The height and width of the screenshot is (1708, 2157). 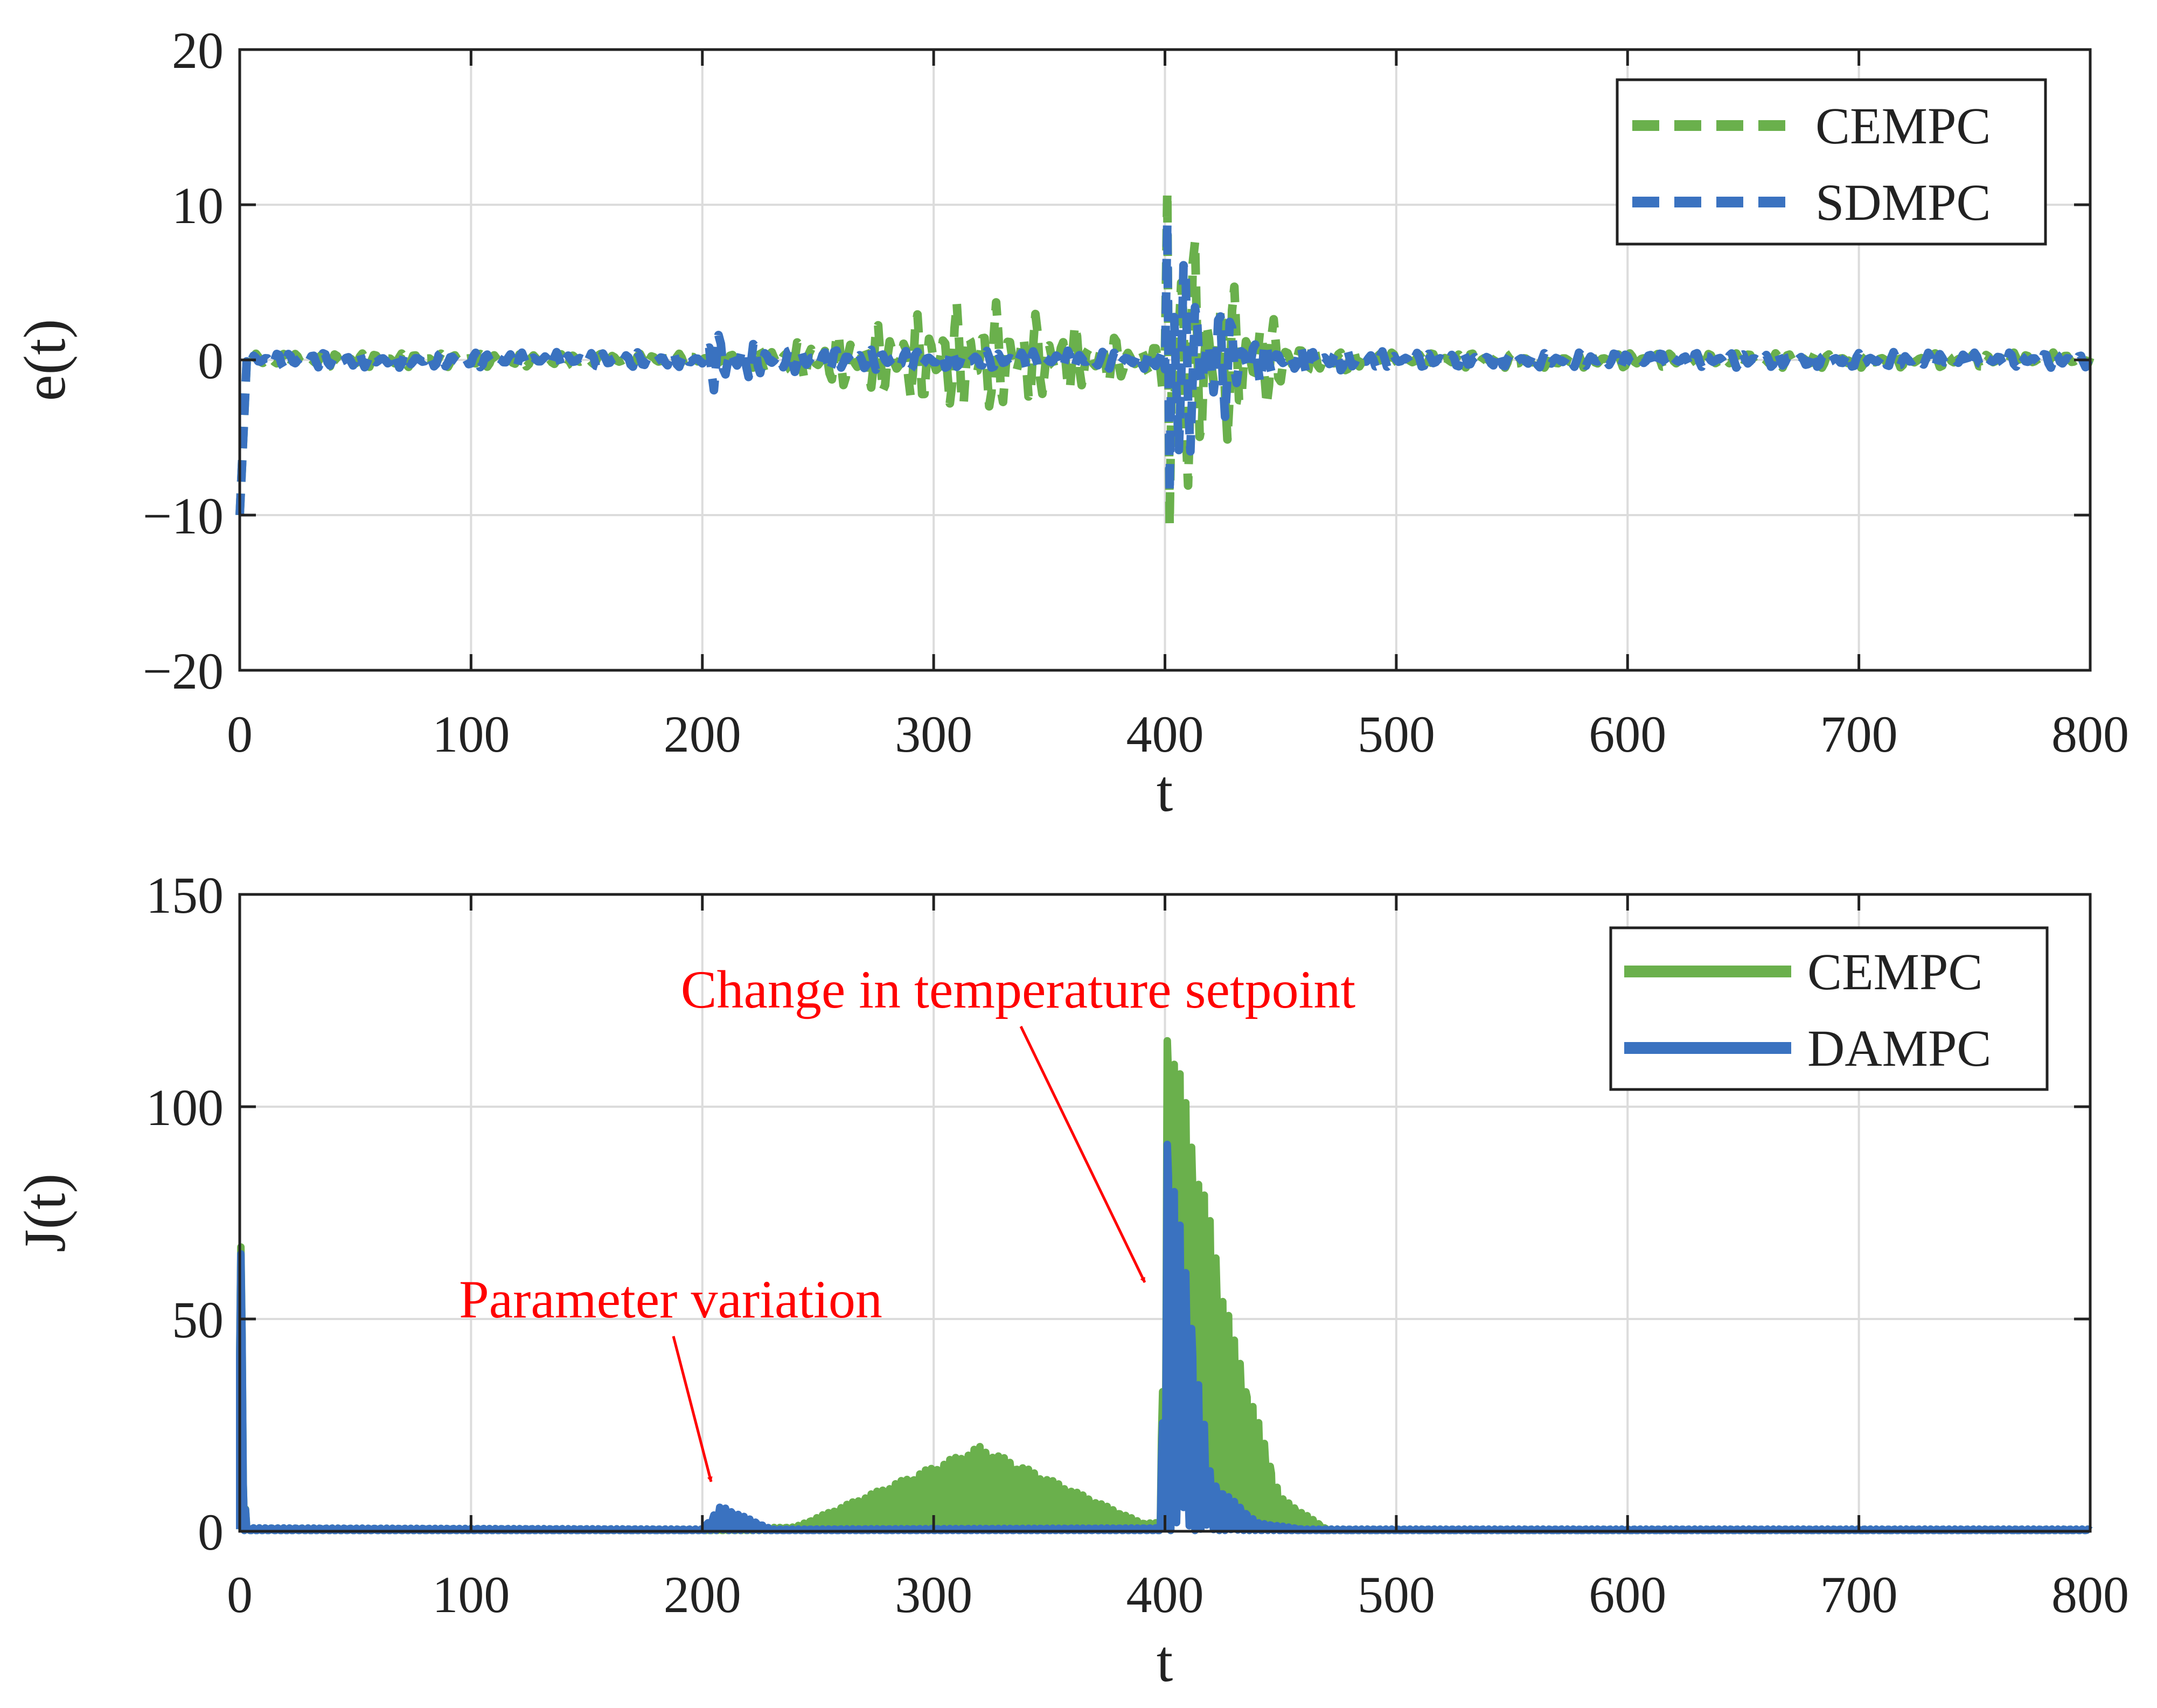 What do you see at coordinates (471, 734) in the screenshot?
I see `top-x-tick-label: 100` at bounding box center [471, 734].